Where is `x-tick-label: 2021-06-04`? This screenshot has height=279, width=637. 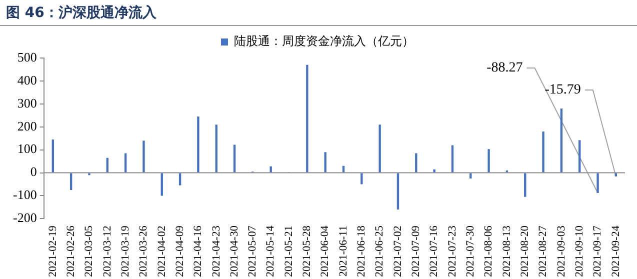 x-tick-label: 2021-06-04 is located at coordinates (325, 251).